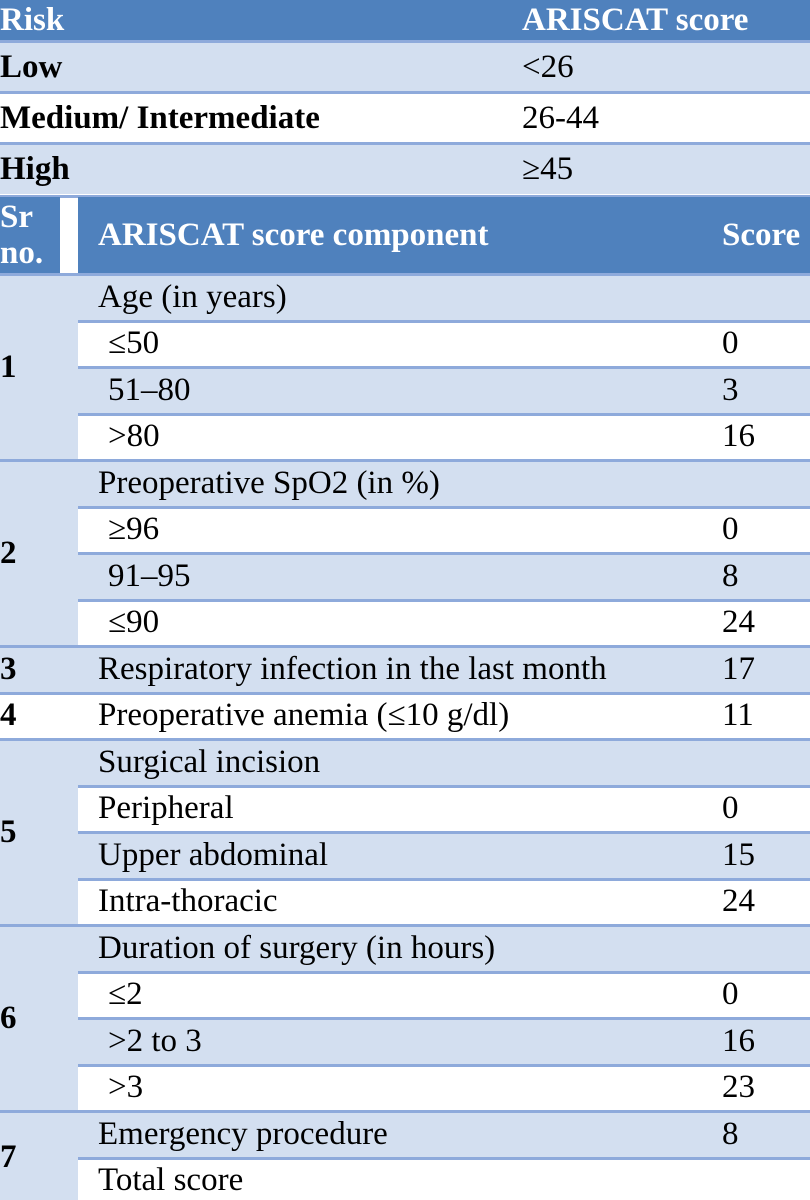  Describe the element at coordinates (755, 715) in the screenshot. I see `component-score: 11` at that location.